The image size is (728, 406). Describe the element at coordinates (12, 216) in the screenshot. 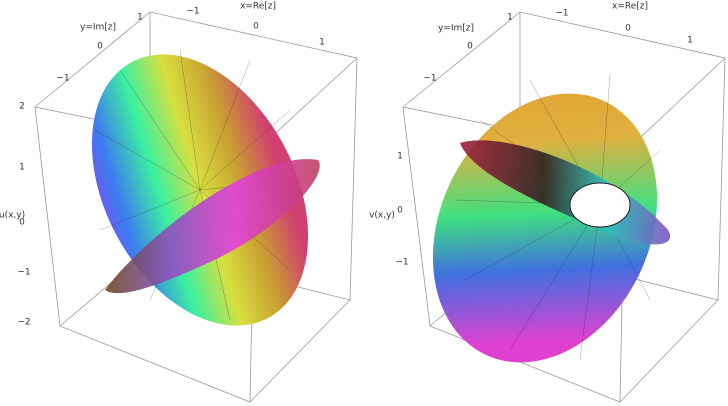

I see `z-axis-label: u(x,y)` at that location.